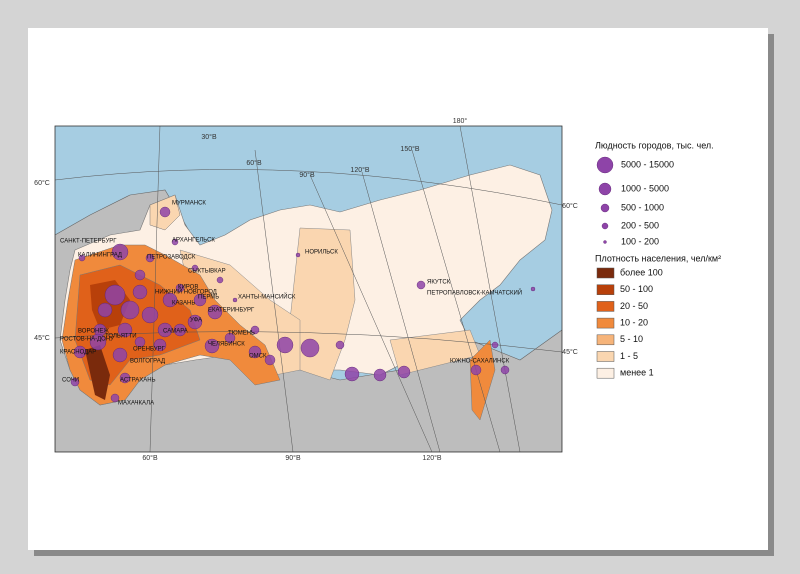 This screenshot has width=800, height=574. What do you see at coordinates (634, 306) in the screenshot?
I see `legend-label: 20 - 50` at bounding box center [634, 306].